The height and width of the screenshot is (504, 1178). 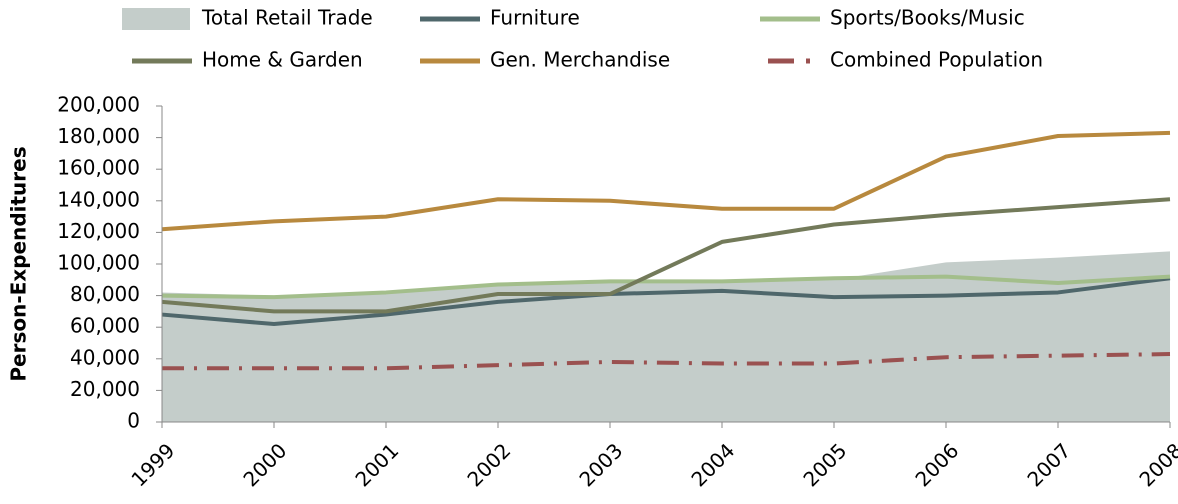 I want to click on y-tick-label: 180,000, so click(x=98, y=136).